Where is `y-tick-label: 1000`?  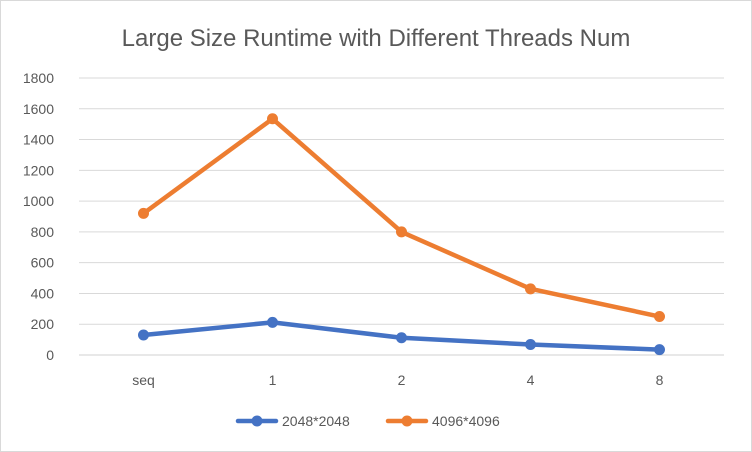
y-tick-label: 1000 is located at coordinates (38, 201).